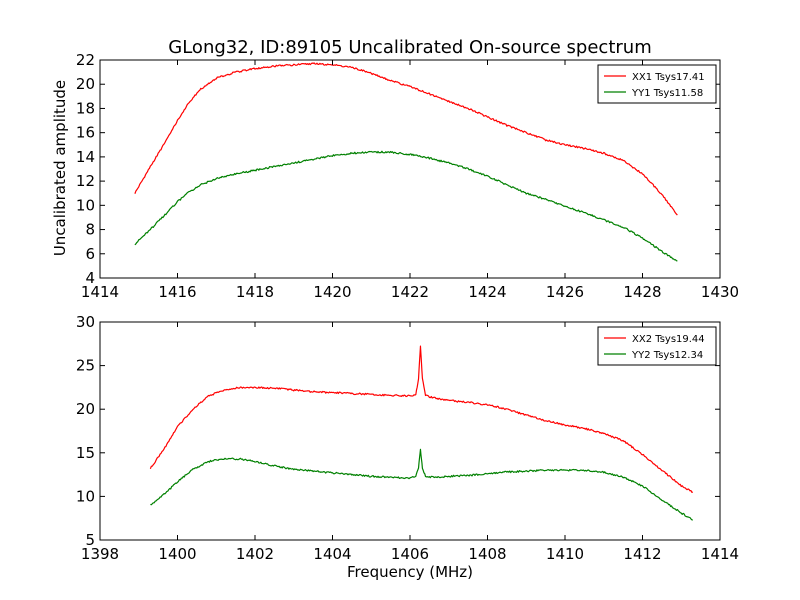  I want to click on bottom-x-tick-label: 1406, so click(410, 554).